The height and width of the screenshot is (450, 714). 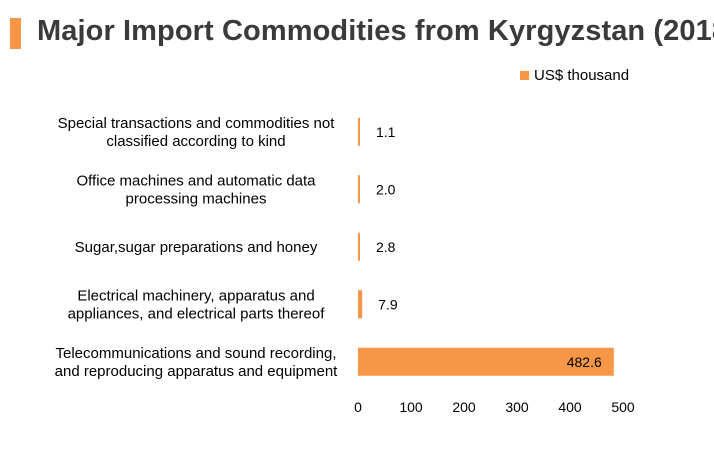 I want to click on category-label-line: Sugar,sugar preparations and honey, so click(x=196, y=247).